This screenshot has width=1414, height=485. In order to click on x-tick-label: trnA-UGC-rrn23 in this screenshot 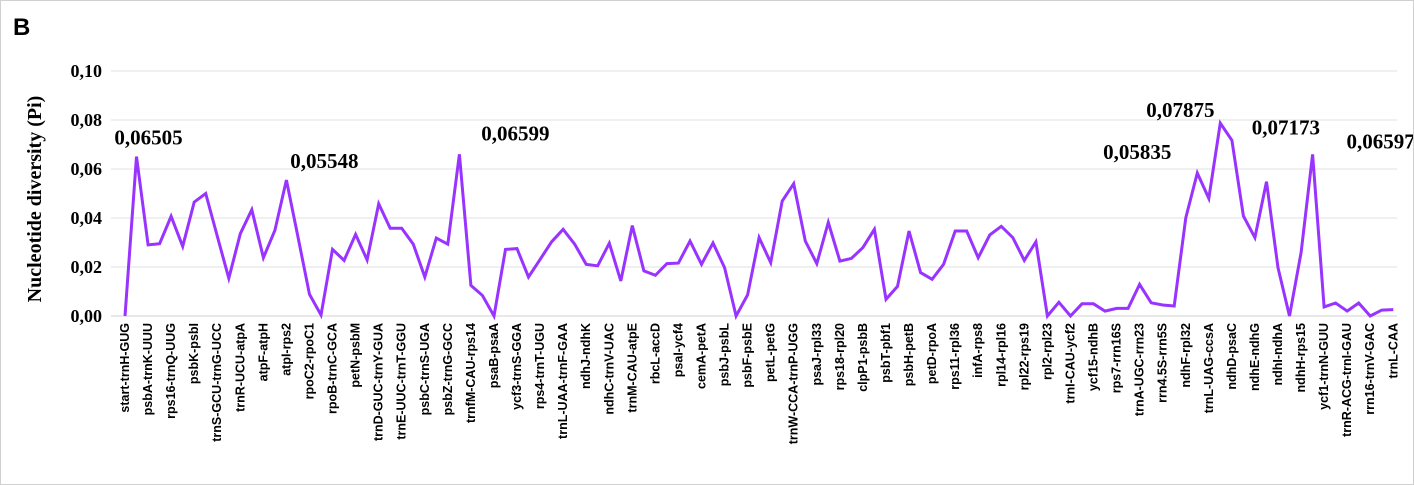, I will do `click(1140, 369)`.